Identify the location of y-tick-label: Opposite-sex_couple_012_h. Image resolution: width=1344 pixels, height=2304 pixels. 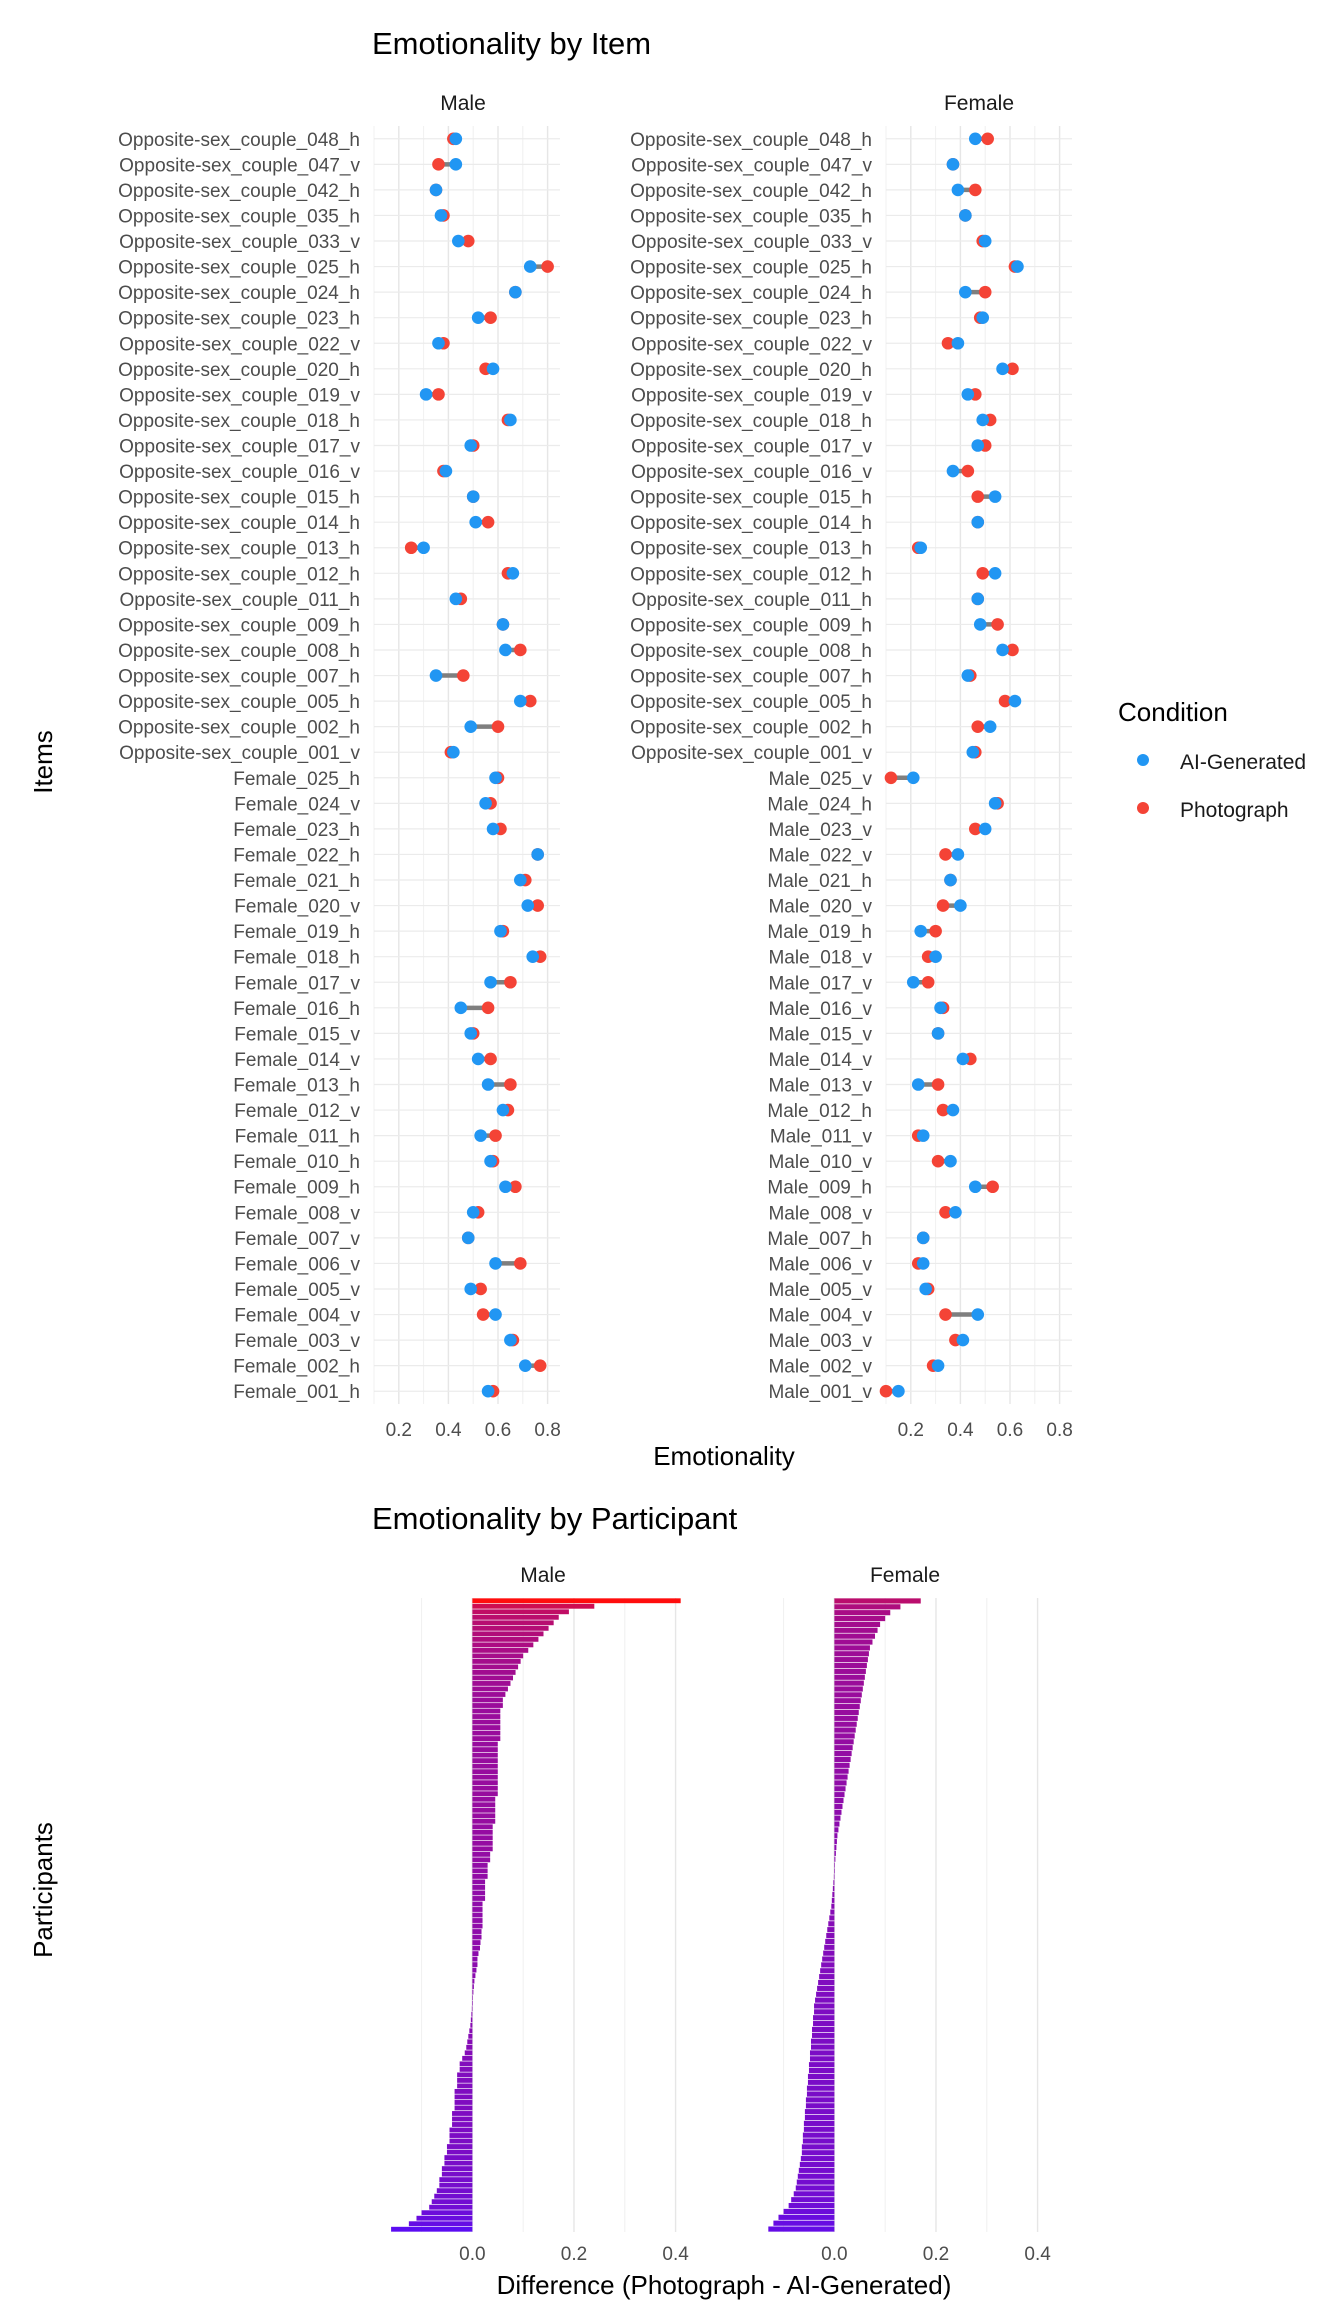
(239, 574).